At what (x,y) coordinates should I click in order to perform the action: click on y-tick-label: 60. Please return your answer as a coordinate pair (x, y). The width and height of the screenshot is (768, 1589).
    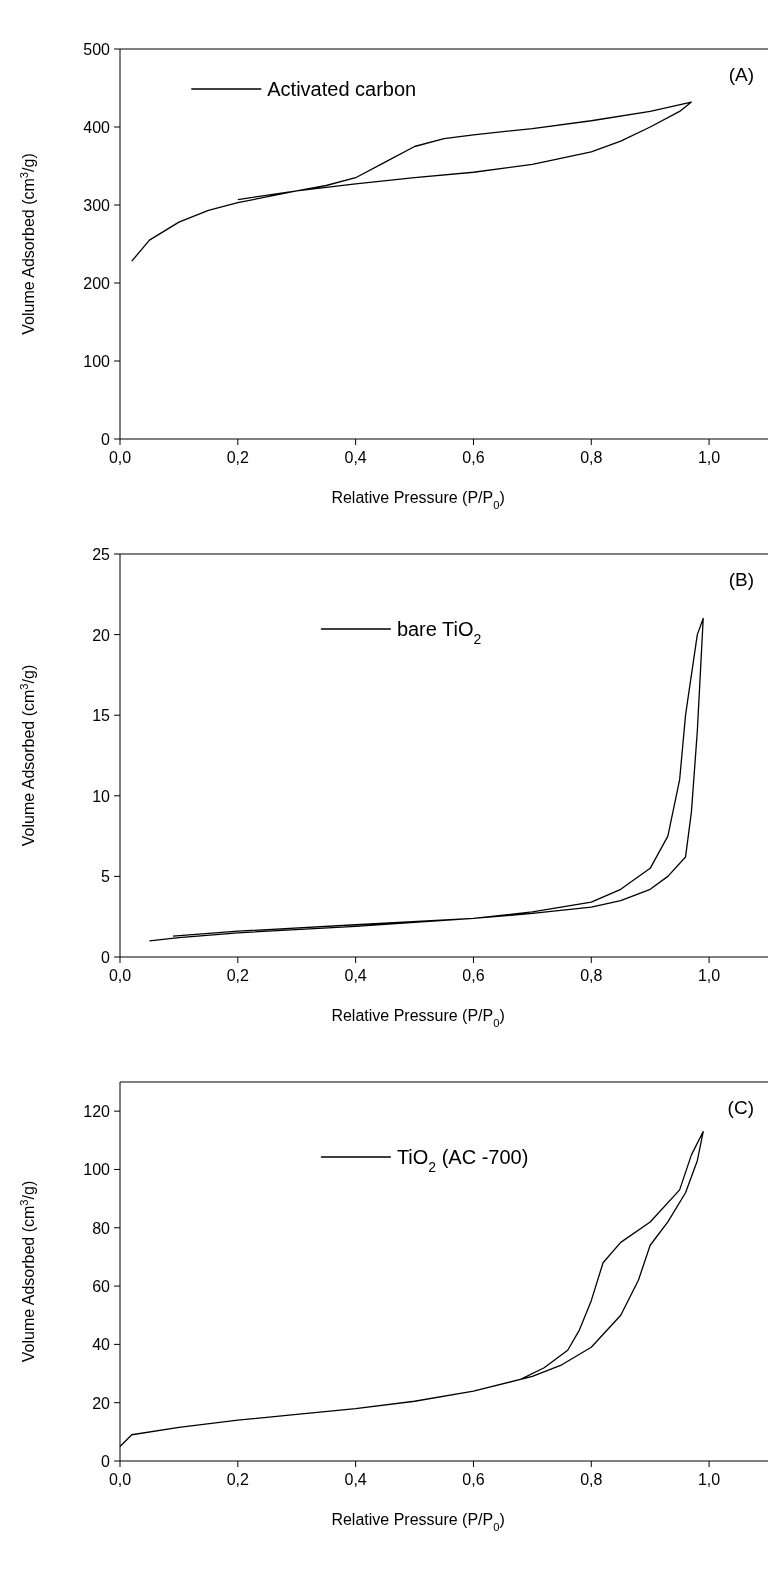
    Looking at the image, I should click on (101, 1287).